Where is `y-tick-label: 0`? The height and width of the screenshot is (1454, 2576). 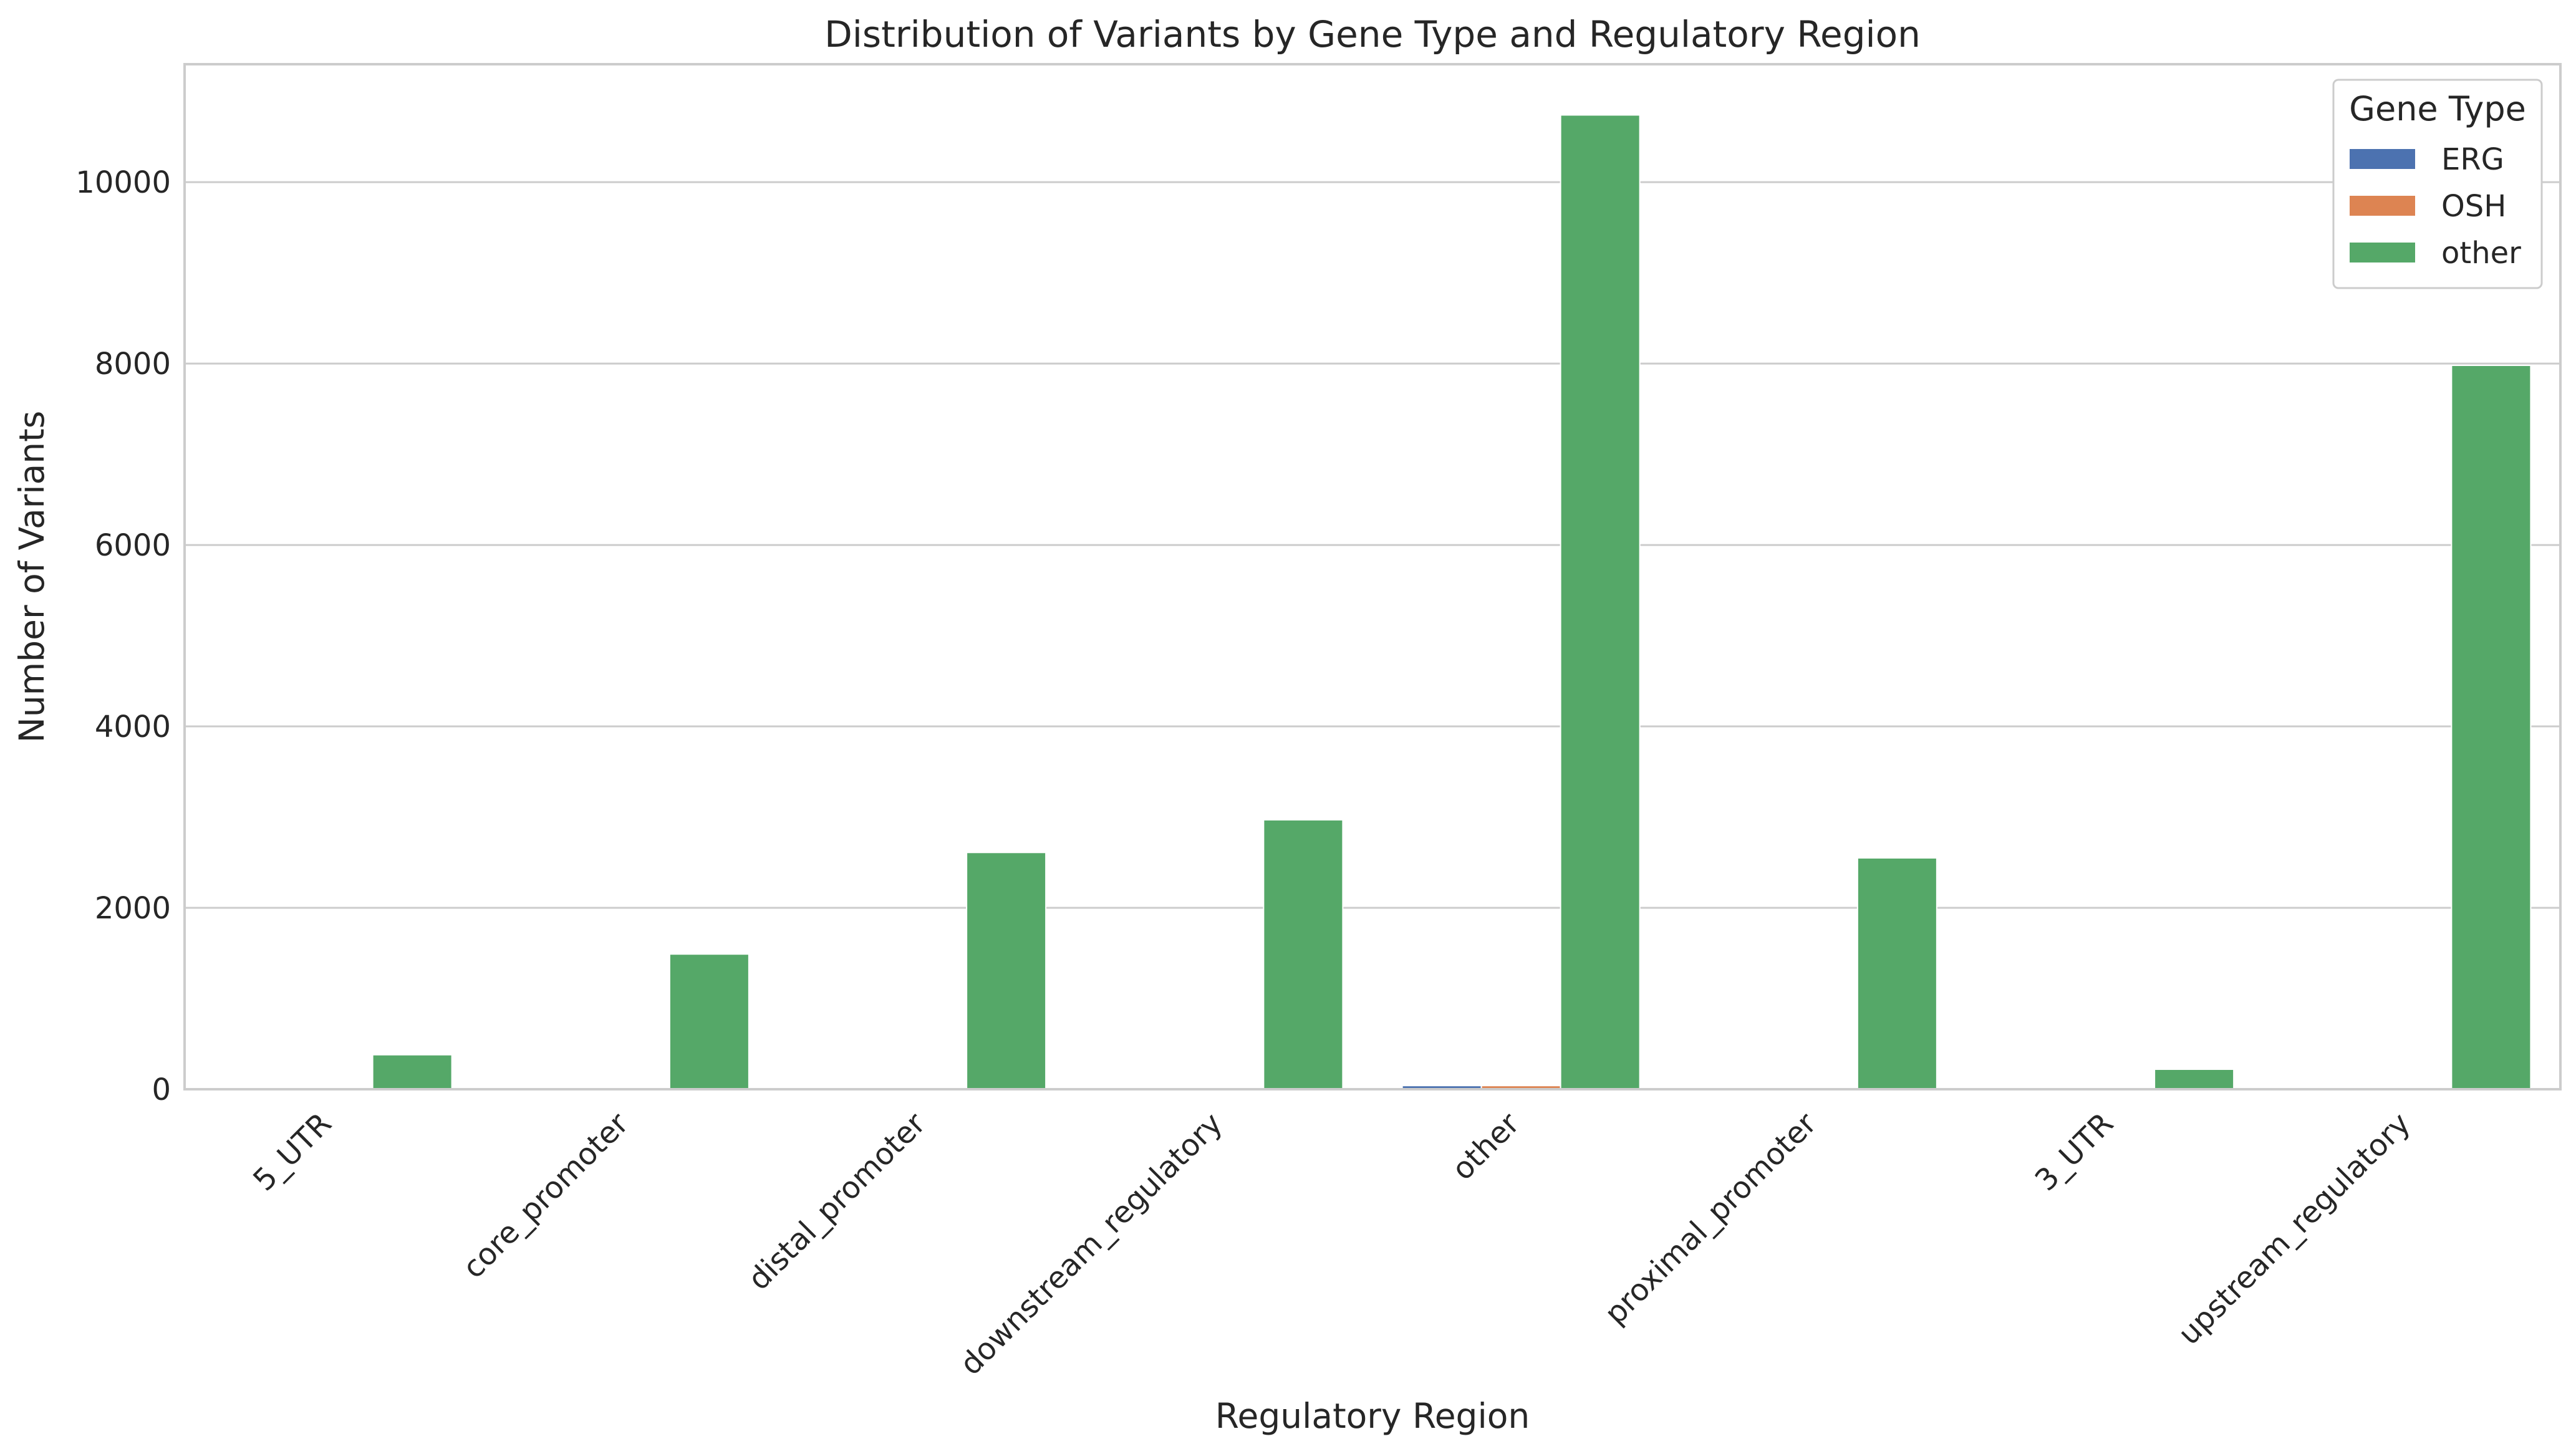
y-tick-label: 0 is located at coordinates (161, 1089).